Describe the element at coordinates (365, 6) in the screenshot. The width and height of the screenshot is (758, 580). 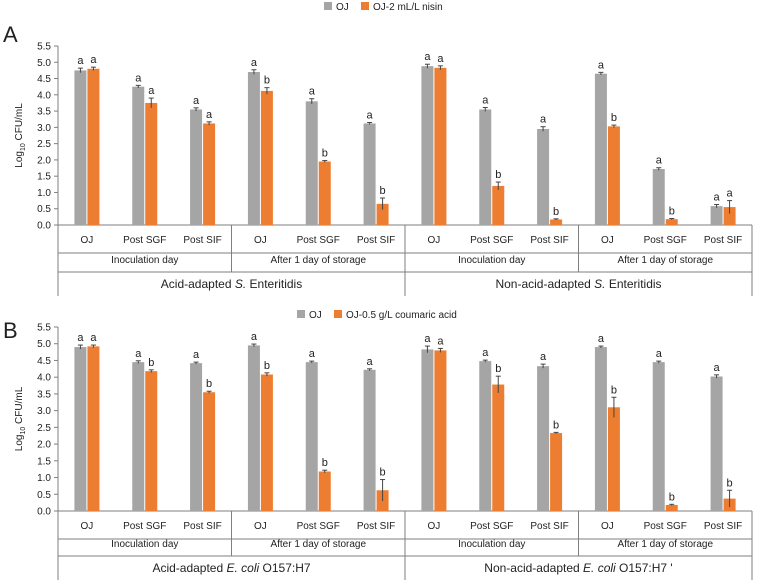
I see `legend-swatch-treated` at that location.